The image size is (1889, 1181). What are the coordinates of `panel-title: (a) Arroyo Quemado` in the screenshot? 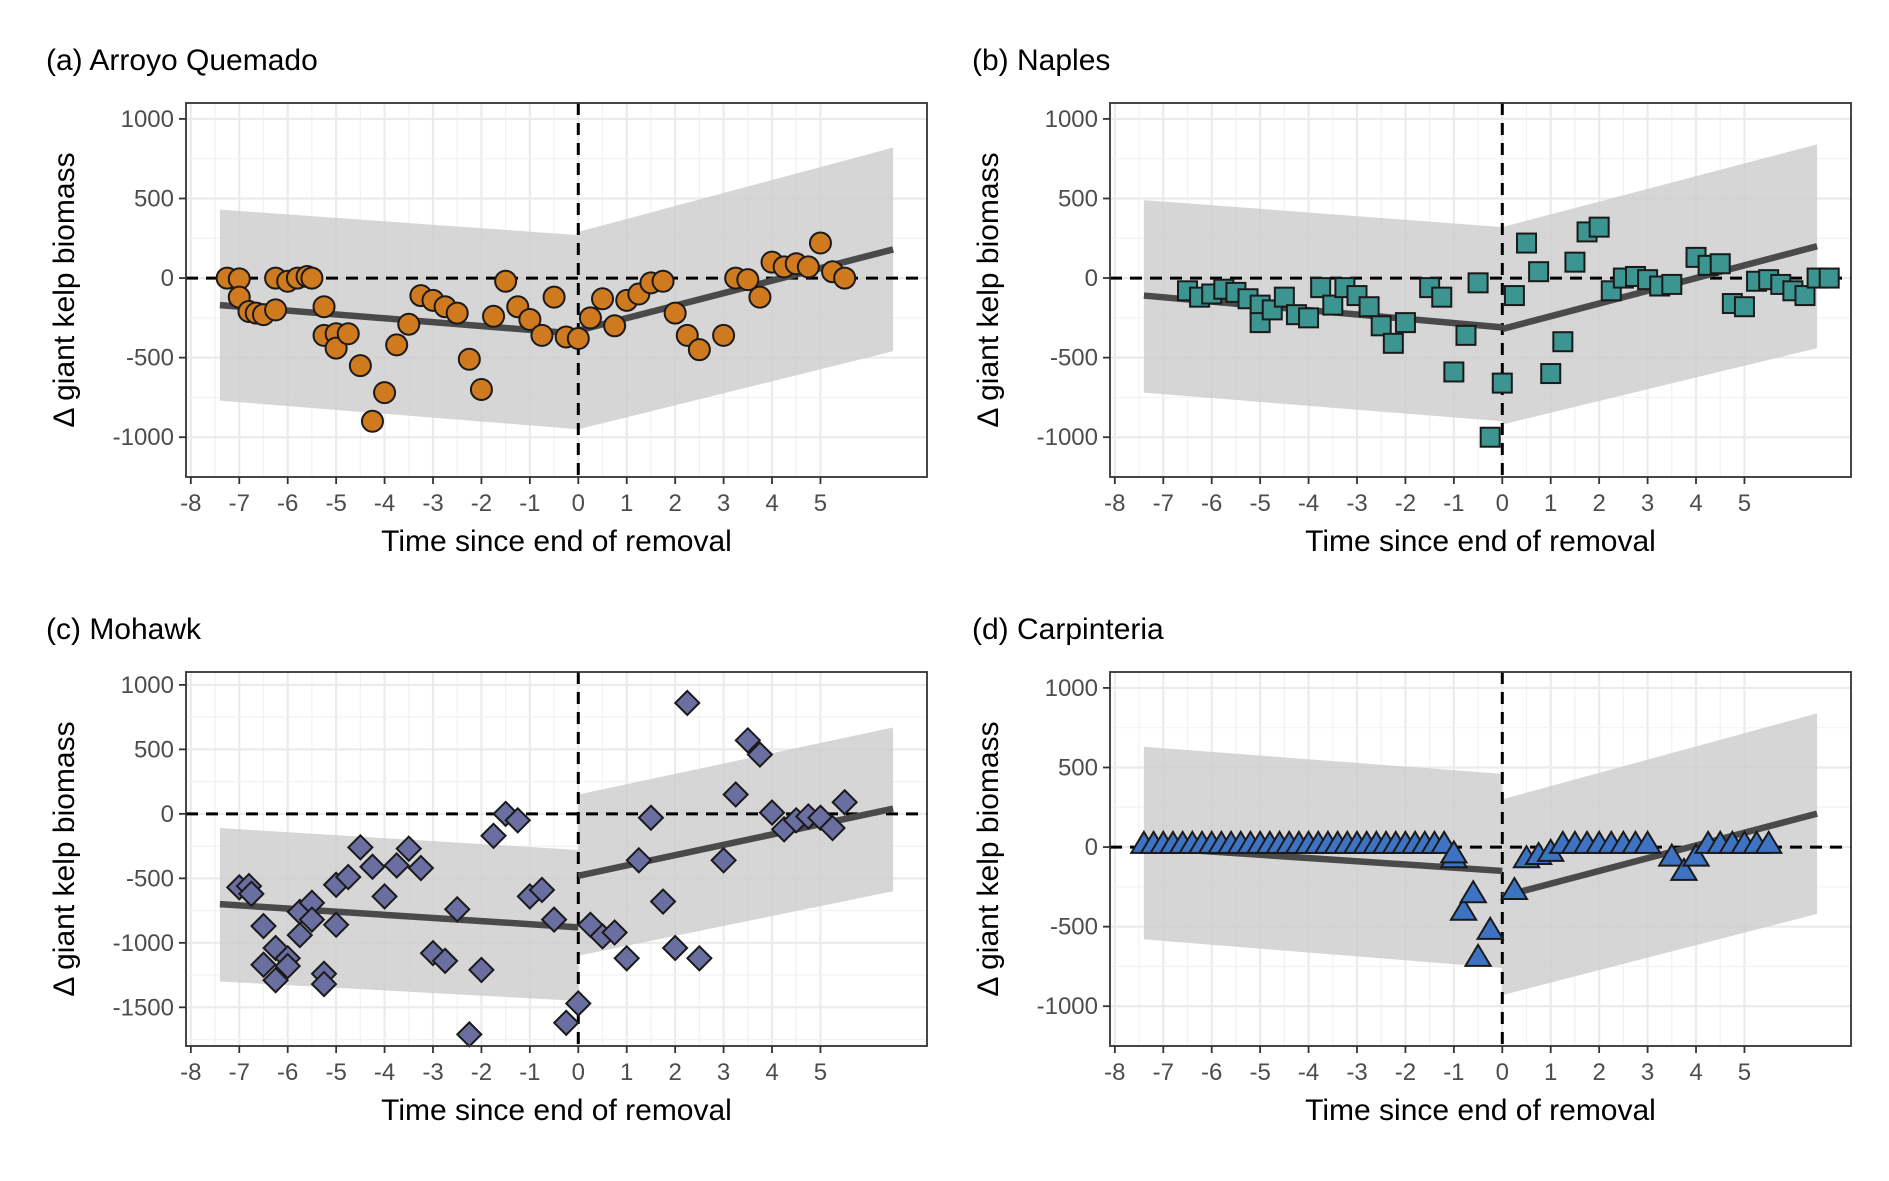 It's located at (182, 60).